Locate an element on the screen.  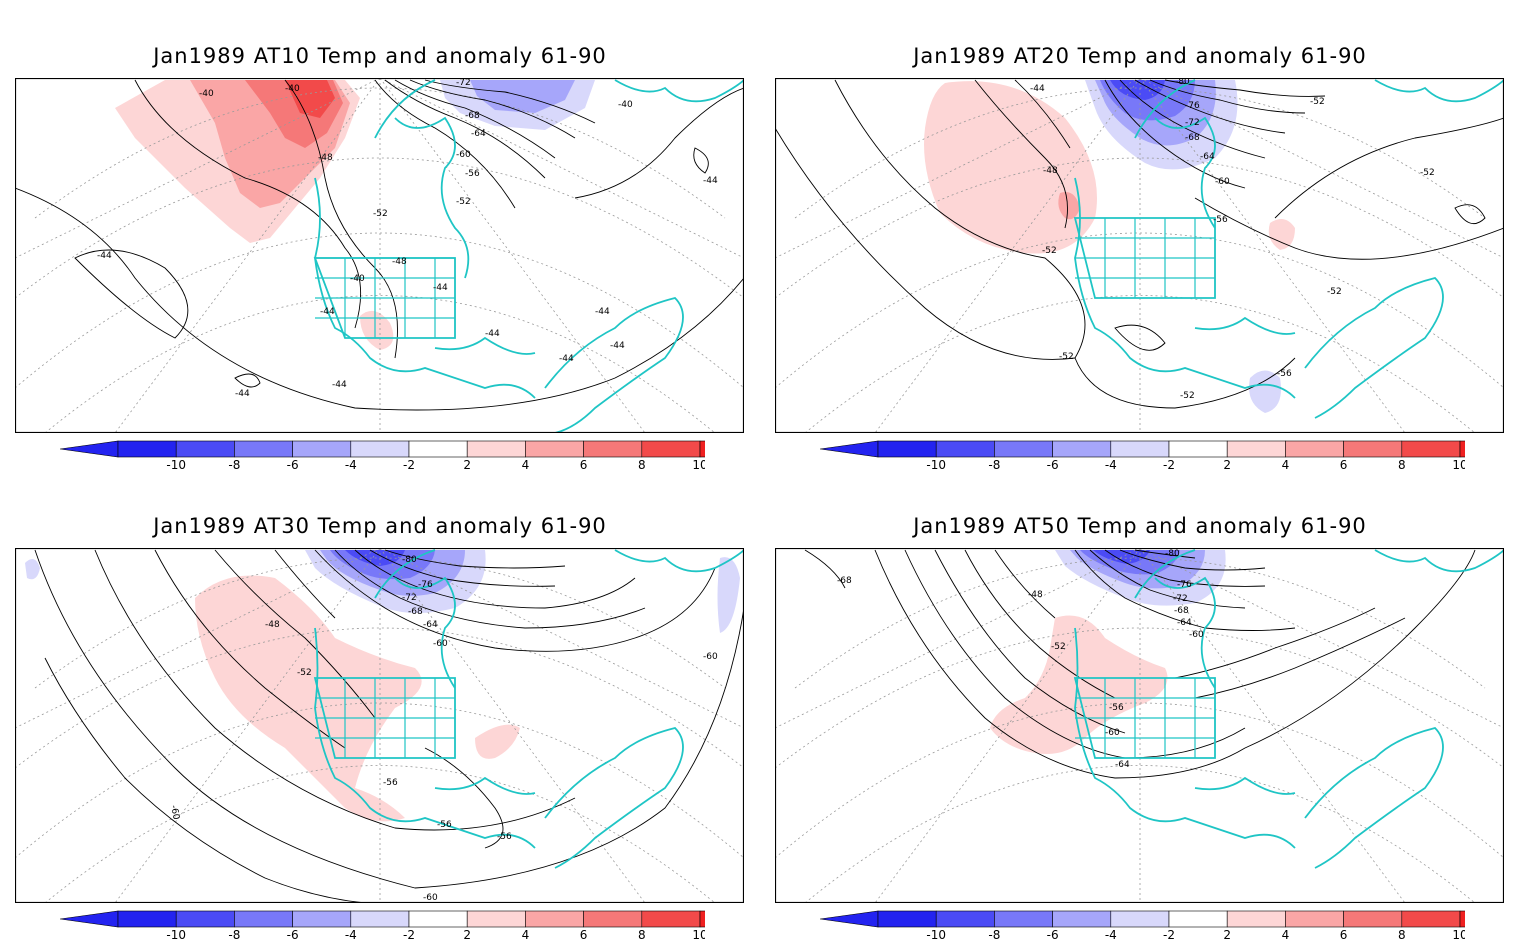
colorbar-label: 6 is located at coordinates (584, 934).